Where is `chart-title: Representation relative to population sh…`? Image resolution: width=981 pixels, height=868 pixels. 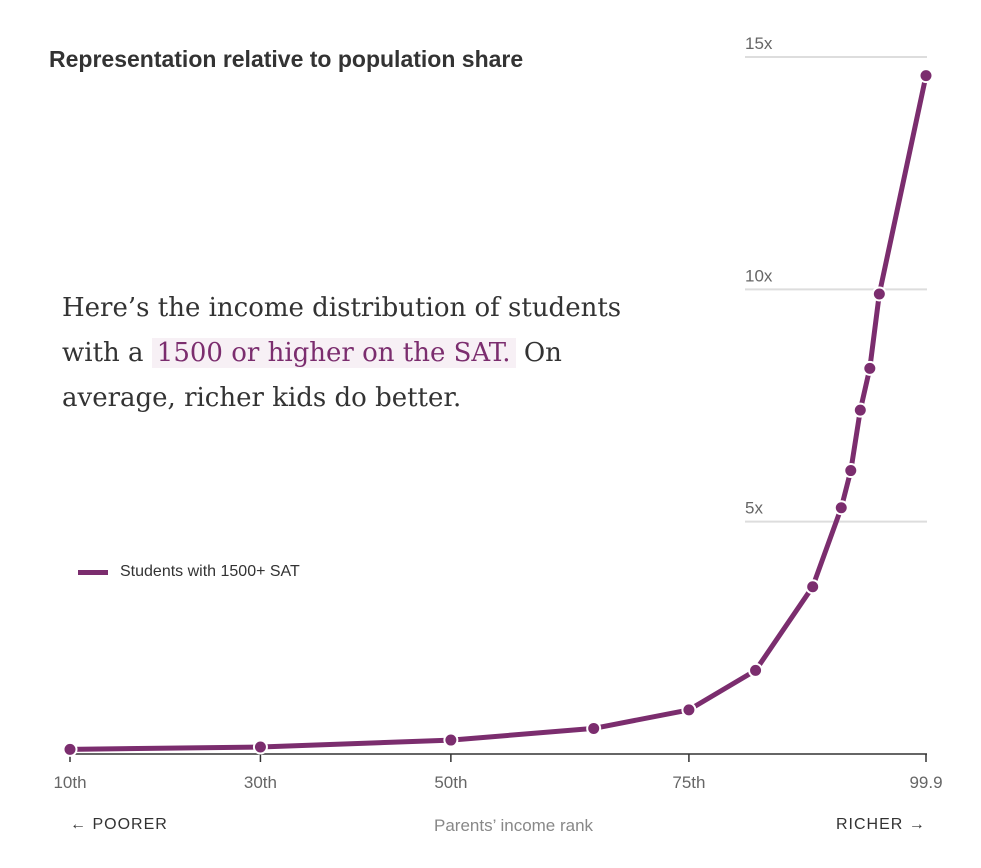
chart-title: Representation relative to population sh… is located at coordinates (286, 59).